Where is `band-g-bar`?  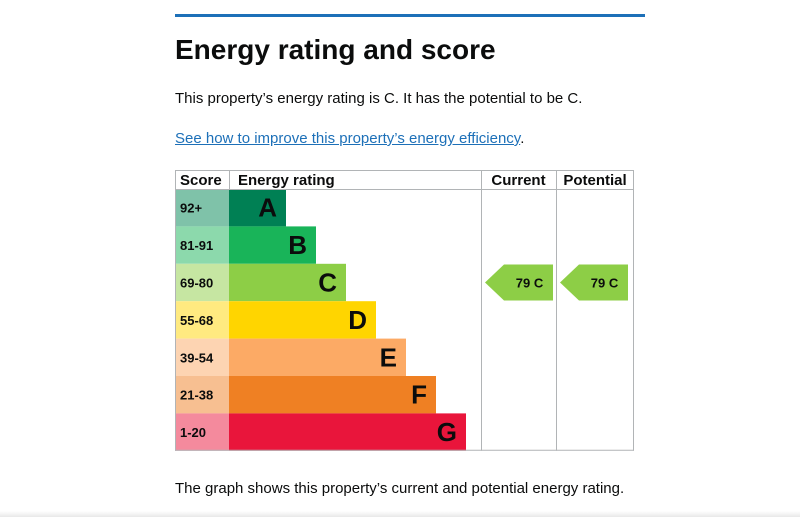
band-g-bar is located at coordinates (347, 432).